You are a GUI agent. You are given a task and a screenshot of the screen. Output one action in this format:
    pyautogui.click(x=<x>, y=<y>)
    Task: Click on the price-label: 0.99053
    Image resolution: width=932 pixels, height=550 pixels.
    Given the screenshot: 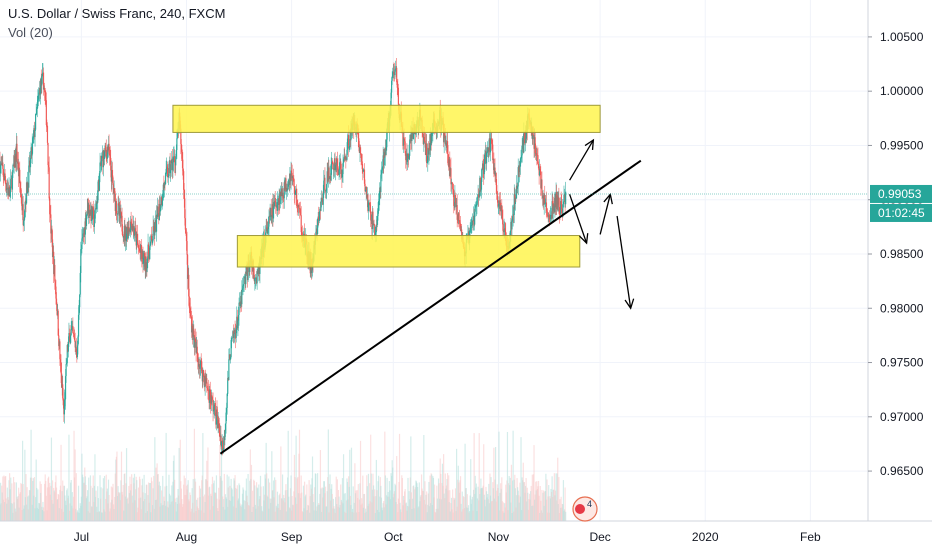 What is the action you would take?
    pyautogui.click(x=900, y=194)
    